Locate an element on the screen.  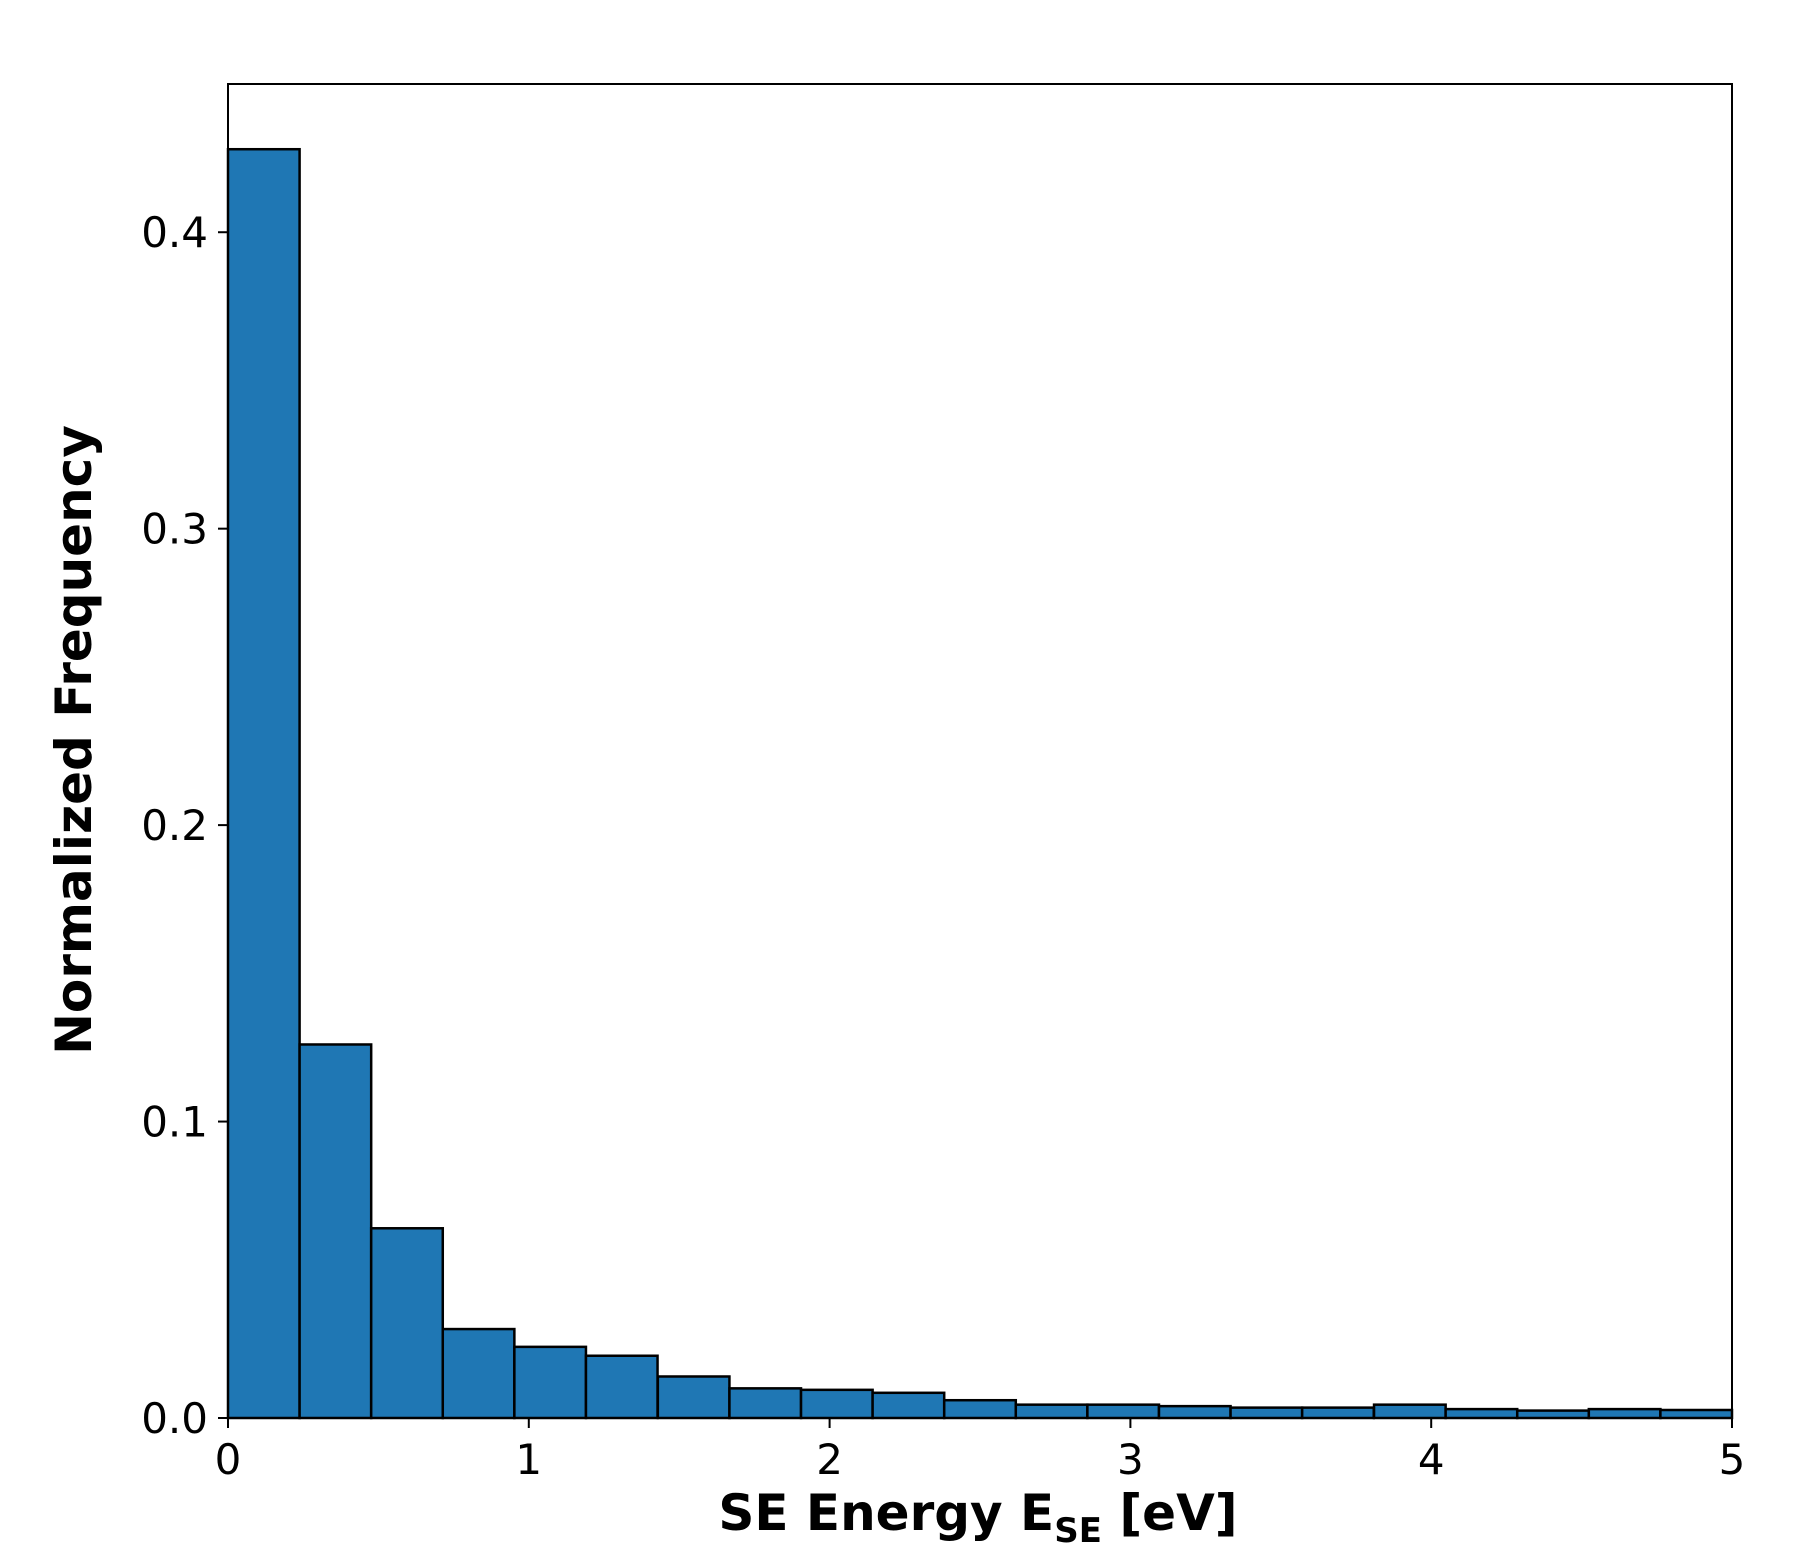
x-tick-label: 1 is located at coordinates (528, 1459).